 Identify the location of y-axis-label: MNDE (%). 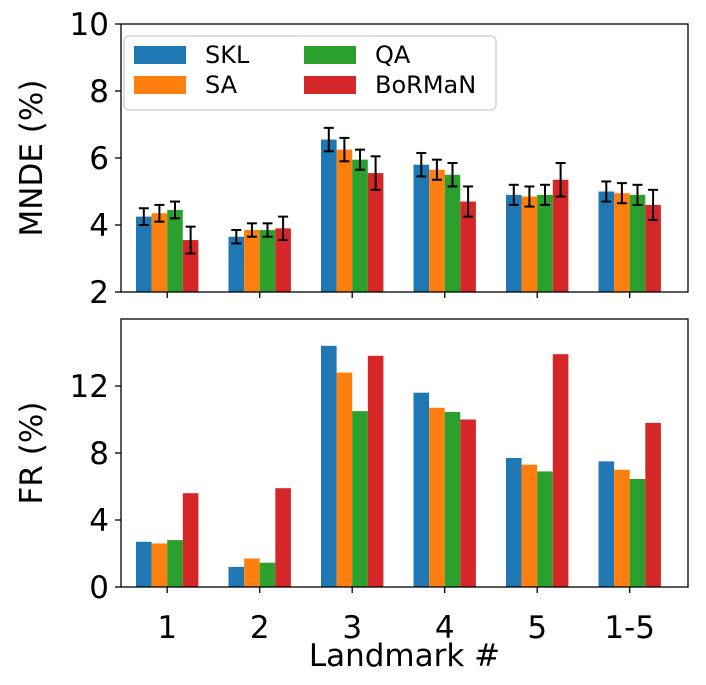
(32, 158).